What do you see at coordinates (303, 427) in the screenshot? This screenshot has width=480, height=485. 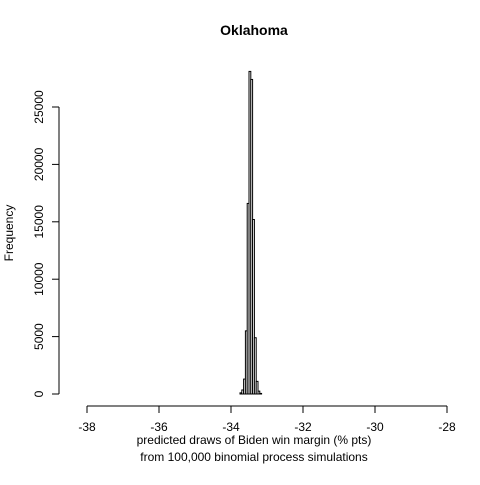 I see `x-tick-label: -32` at bounding box center [303, 427].